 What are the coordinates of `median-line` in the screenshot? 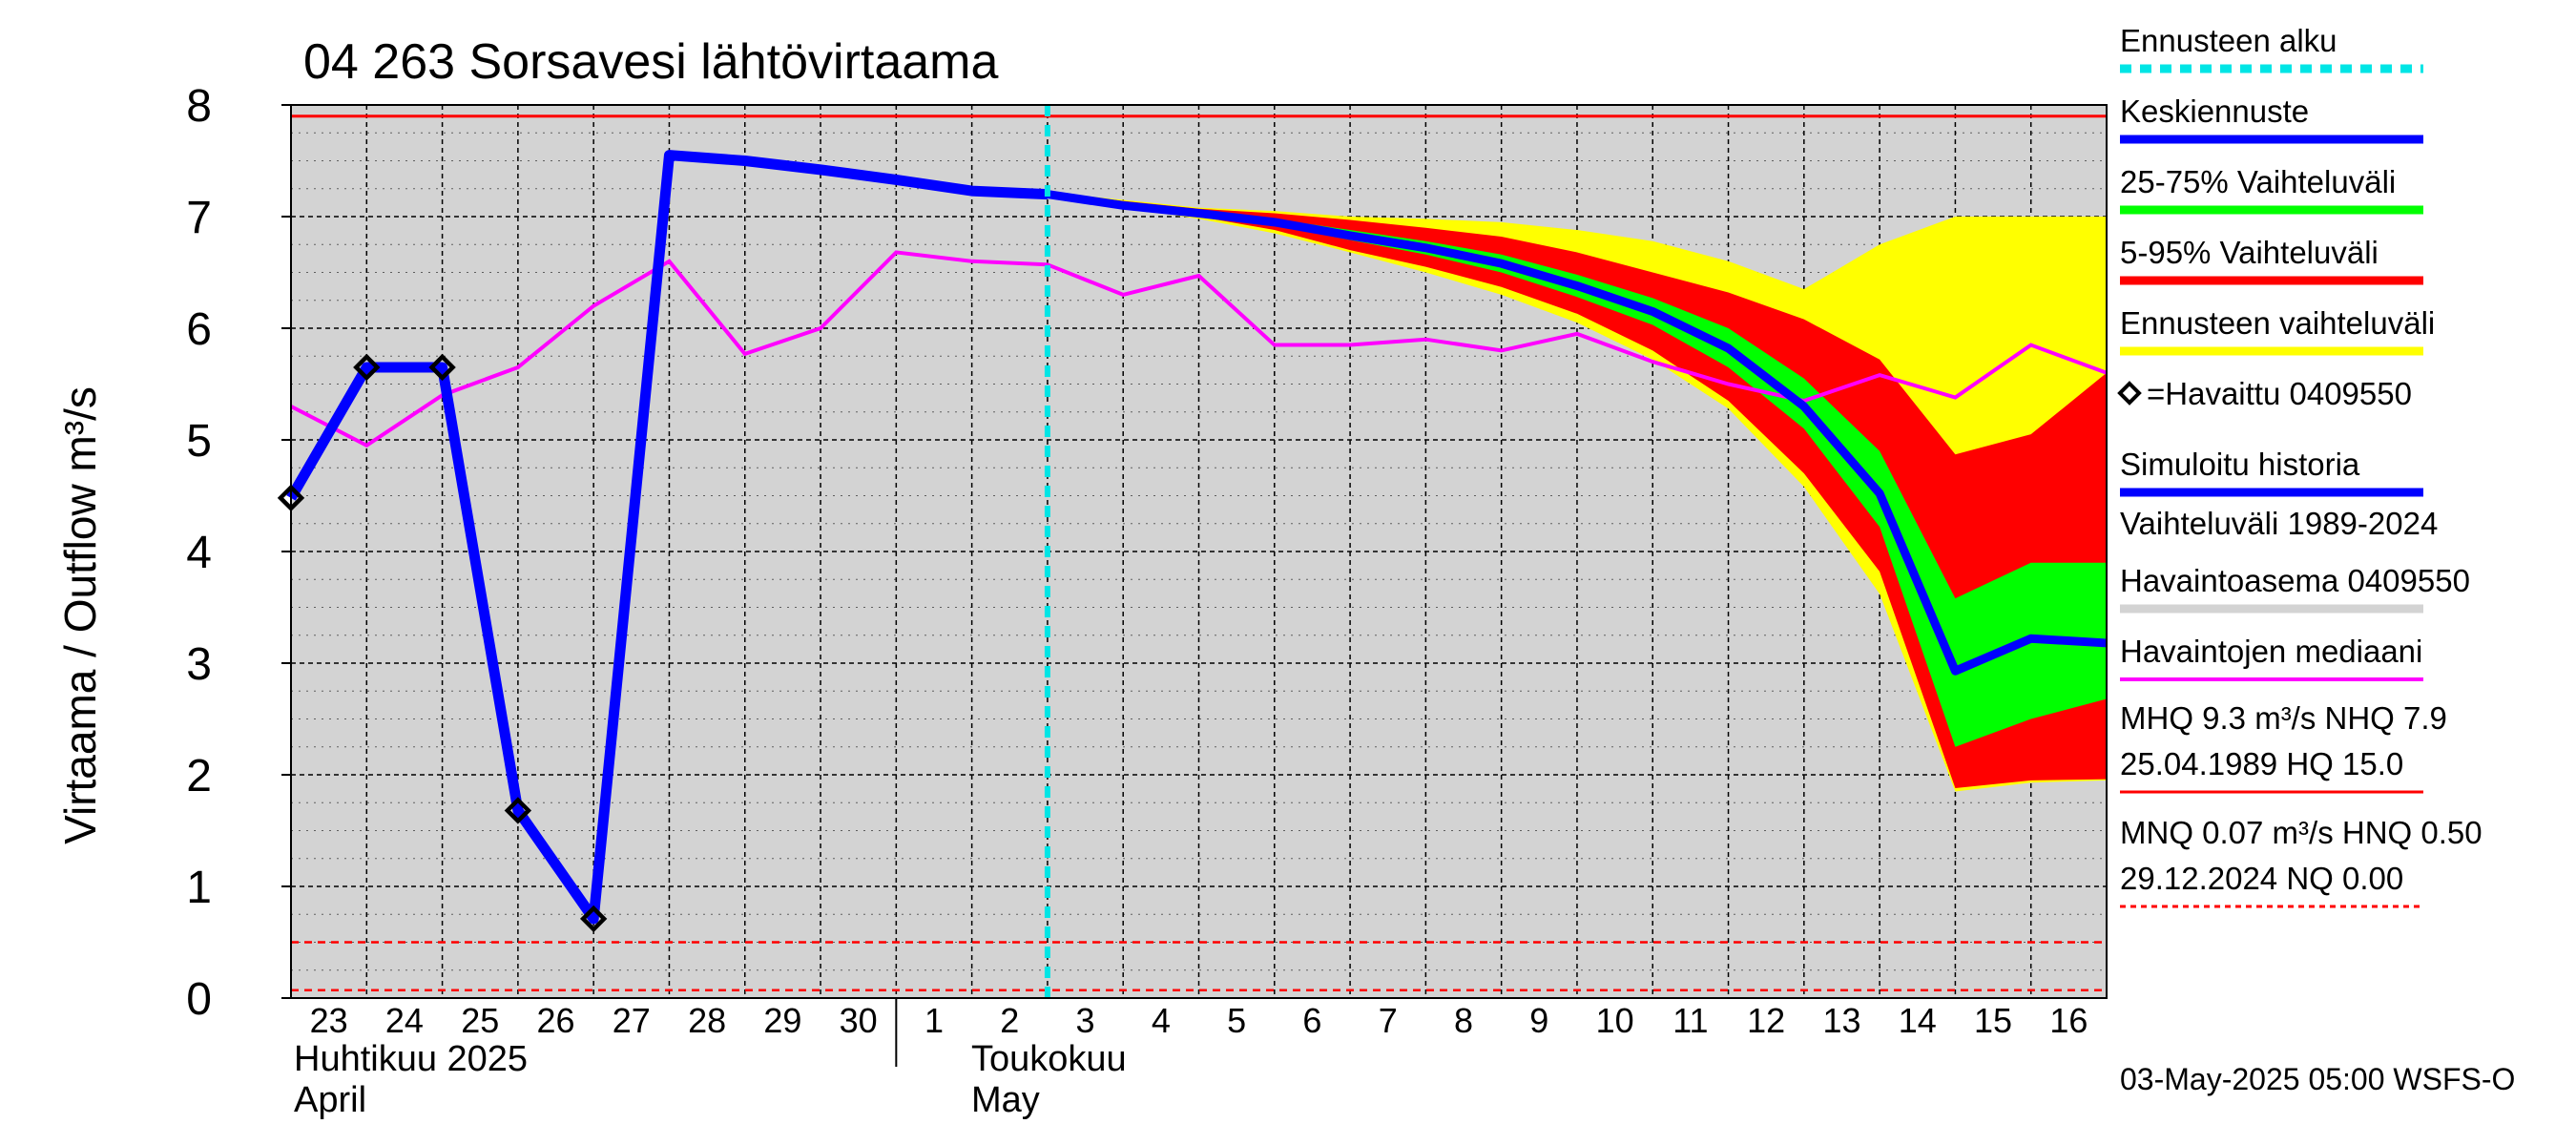 It's located at (1199, 349).